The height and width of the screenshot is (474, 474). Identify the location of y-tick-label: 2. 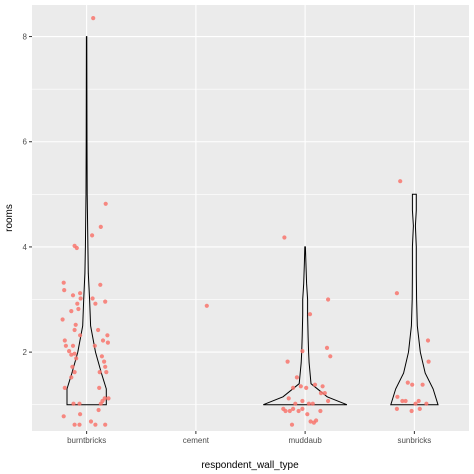
(25, 352).